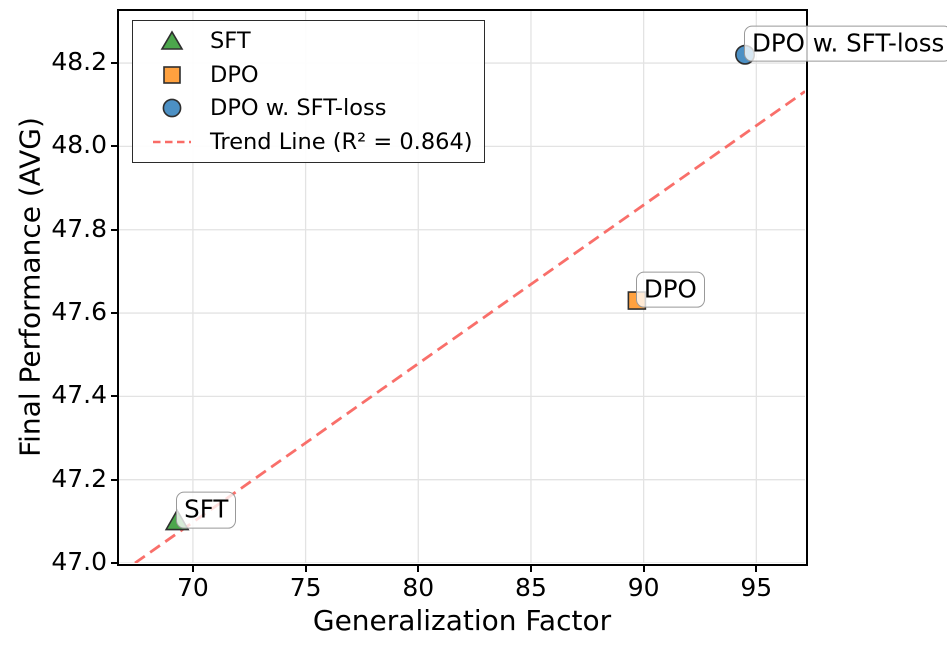  What do you see at coordinates (230, 40) in the screenshot?
I see `legend-label: SFT` at bounding box center [230, 40].